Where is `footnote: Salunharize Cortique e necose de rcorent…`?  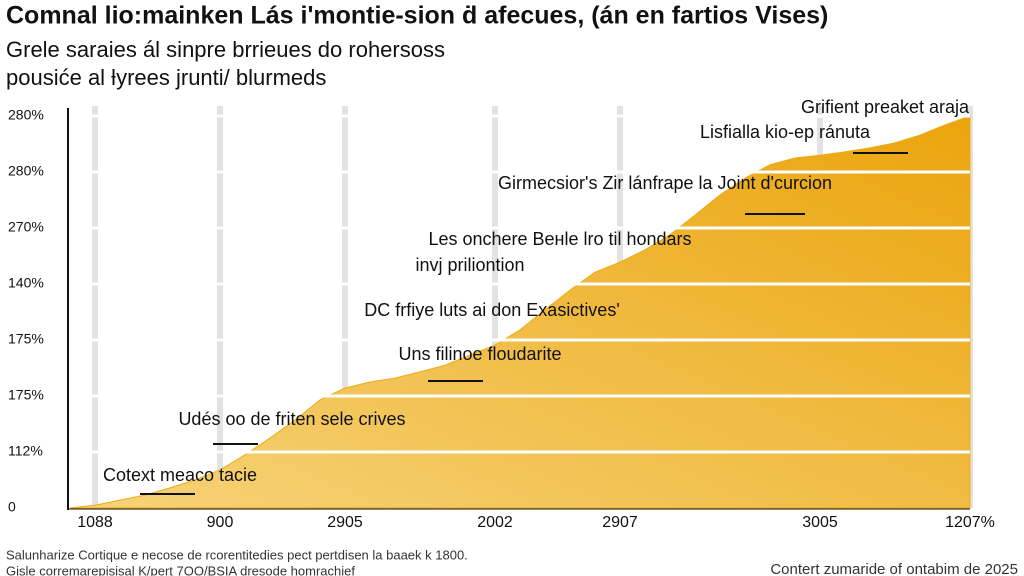
footnote: Salunharize Cortique e necose de rcorent… is located at coordinates (237, 554).